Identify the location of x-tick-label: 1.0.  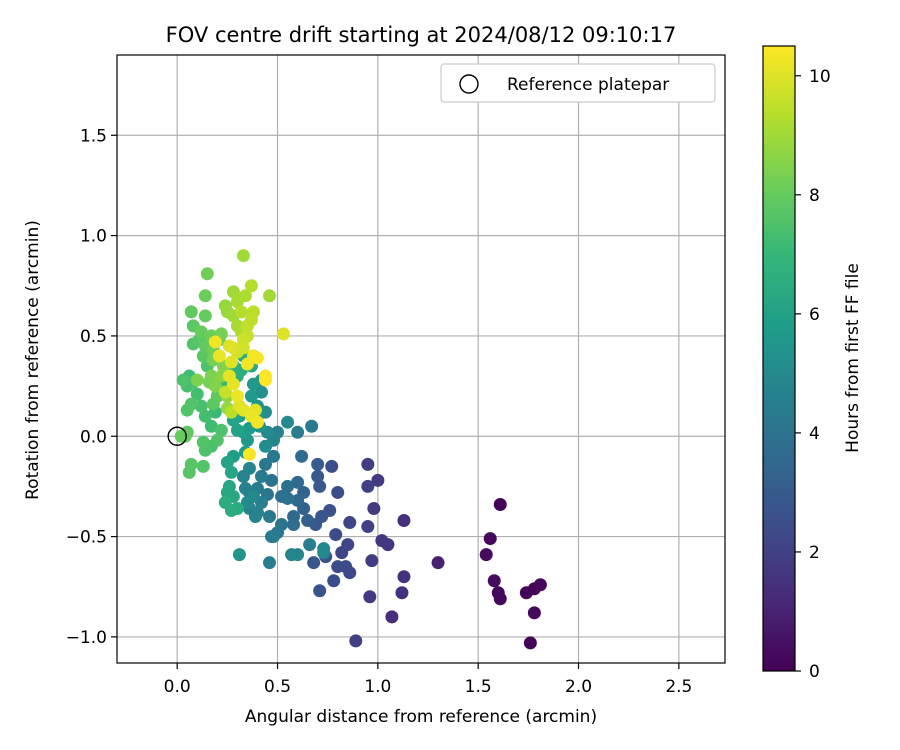
(377, 687).